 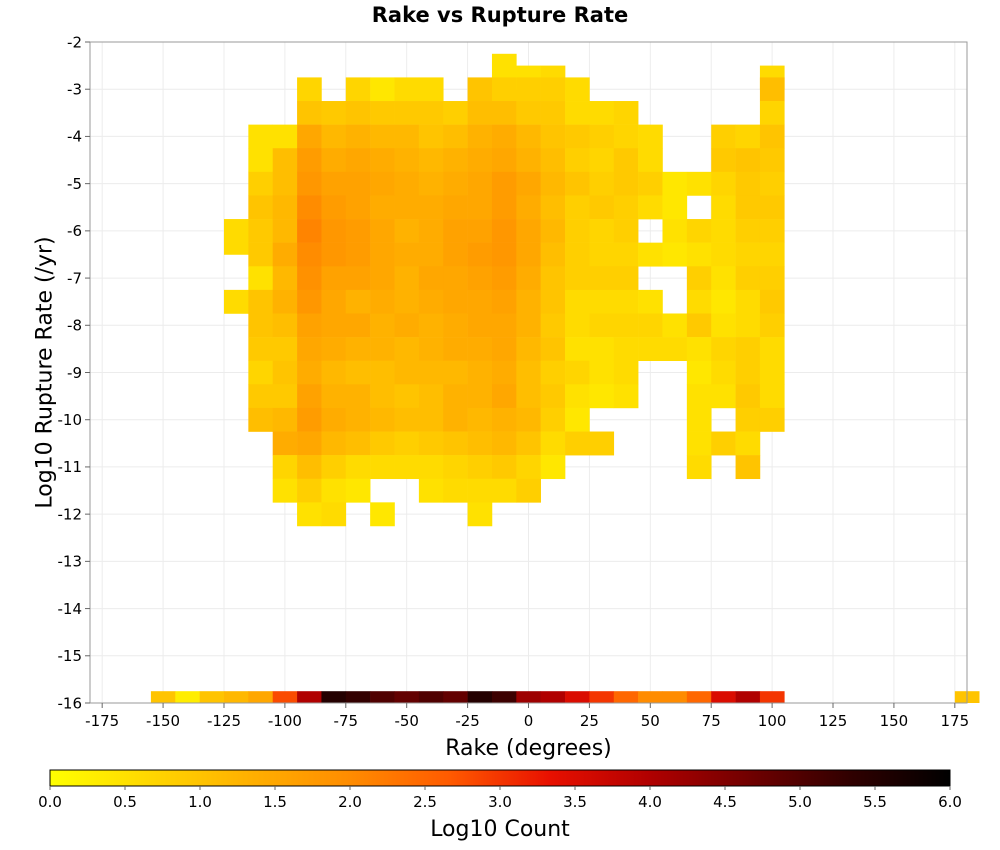 I want to click on colorbar-tick-label: 2.5, so click(x=425, y=802).